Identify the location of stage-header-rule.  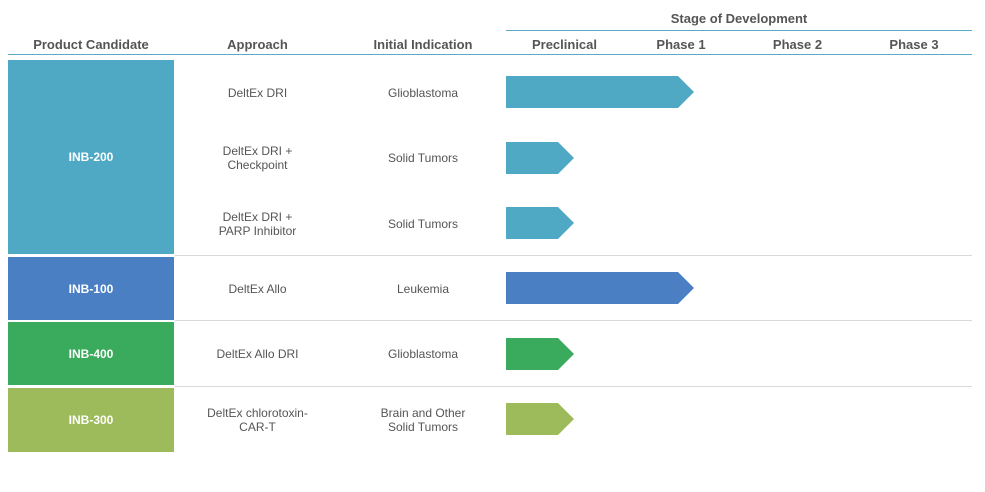
(739, 30).